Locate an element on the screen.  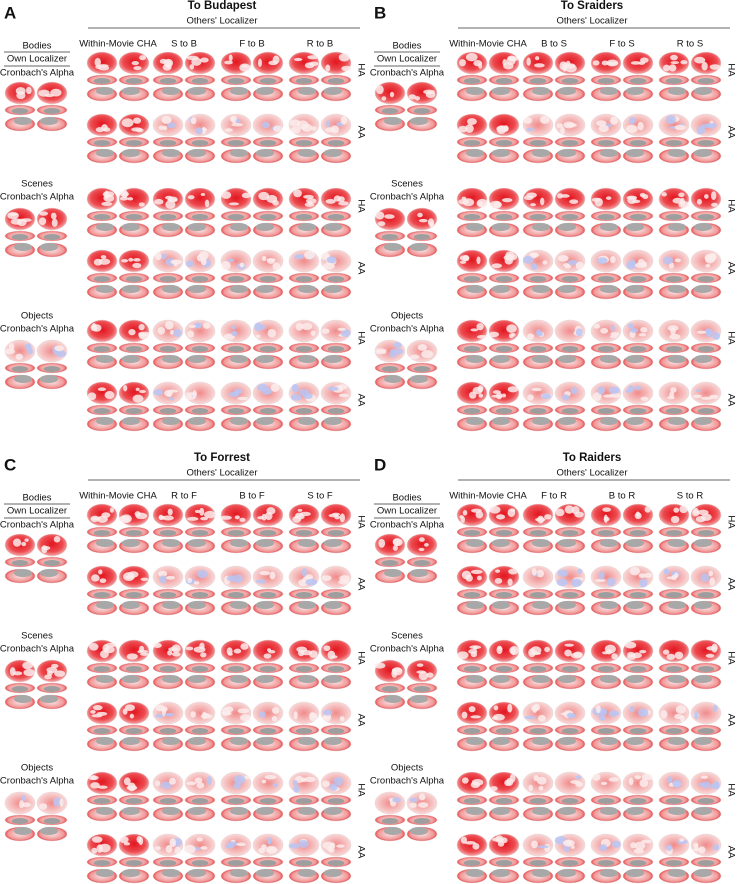
row-measure: Cronbach's Alpha is located at coordinates (37, 781).